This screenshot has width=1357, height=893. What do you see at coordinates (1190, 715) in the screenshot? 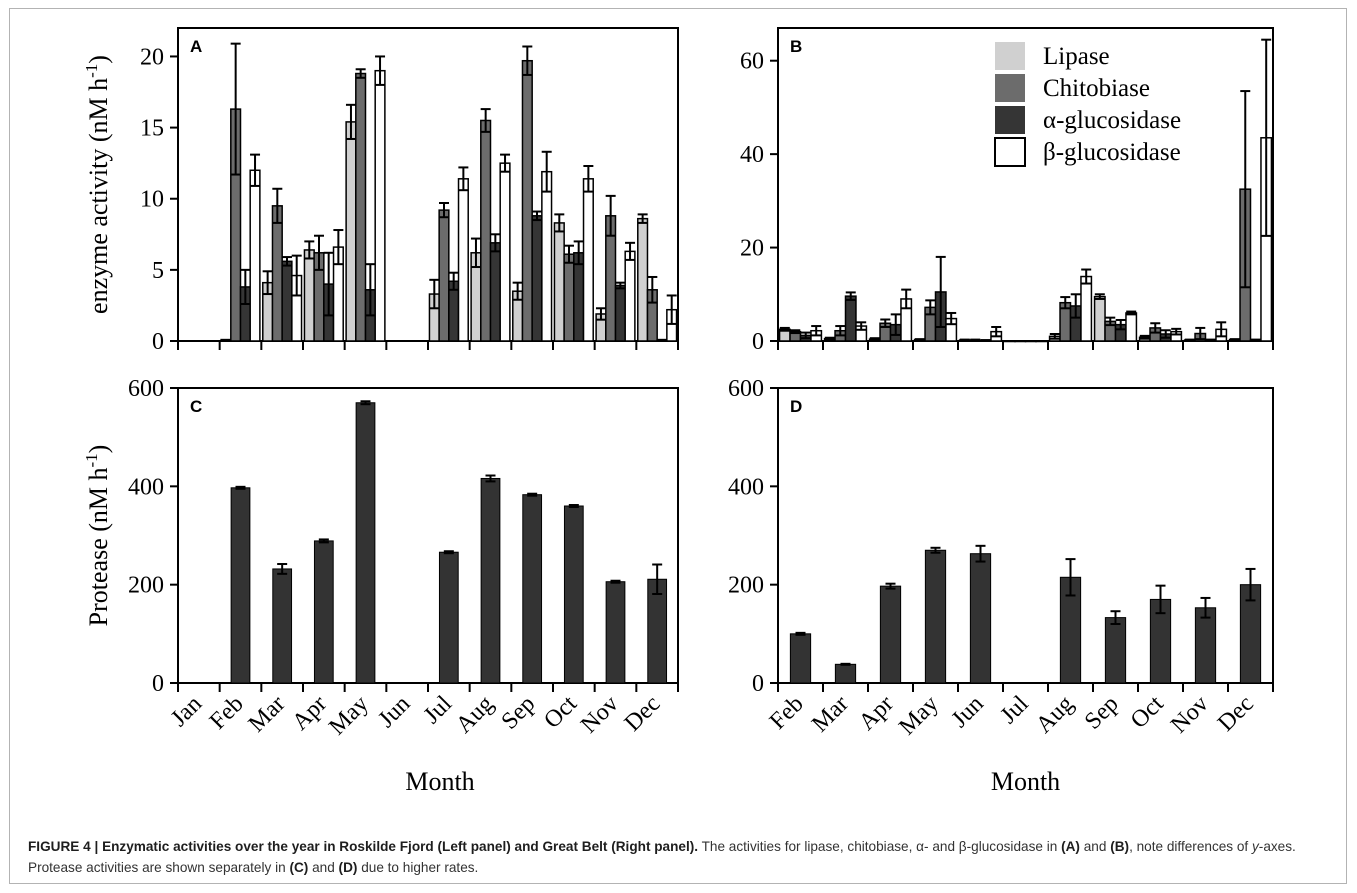
I see `x-tick-label: Nov` at bounding box center [1190, 715].